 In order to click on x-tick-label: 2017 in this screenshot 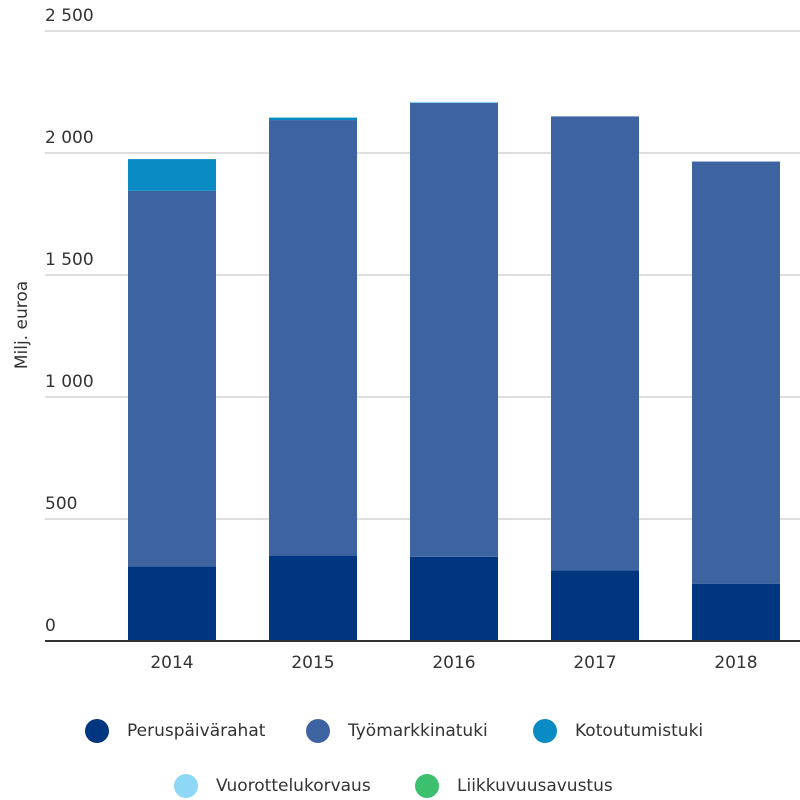, I will do `click(594, 663)`.